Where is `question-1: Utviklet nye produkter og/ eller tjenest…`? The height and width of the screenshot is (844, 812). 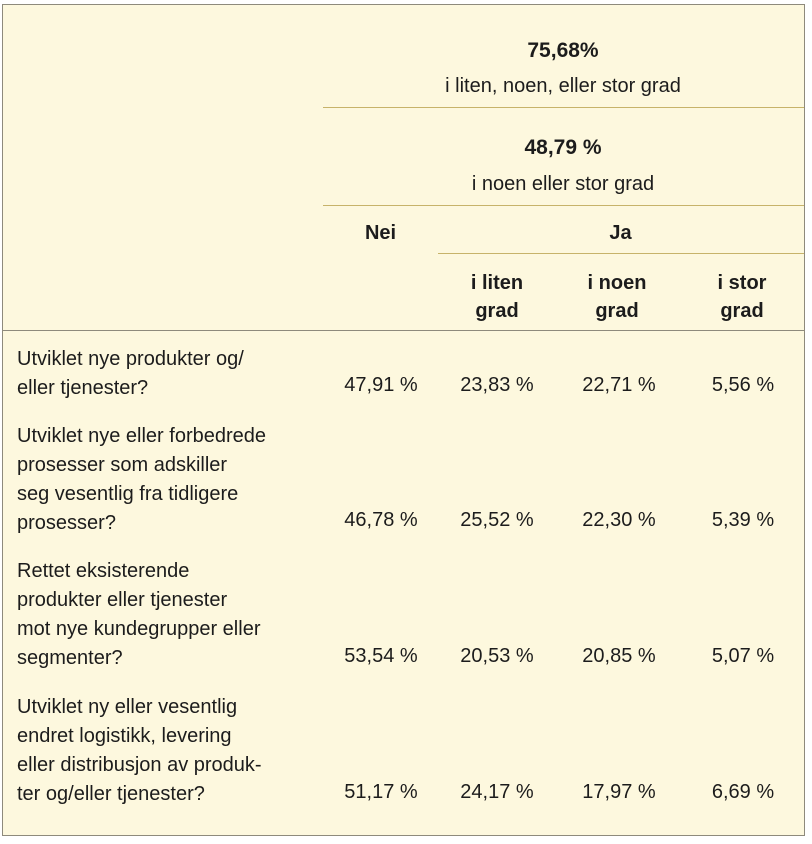
question-1: Utviklet nye produkter og/ eller tjenest… is located at coordinates (169, 374).